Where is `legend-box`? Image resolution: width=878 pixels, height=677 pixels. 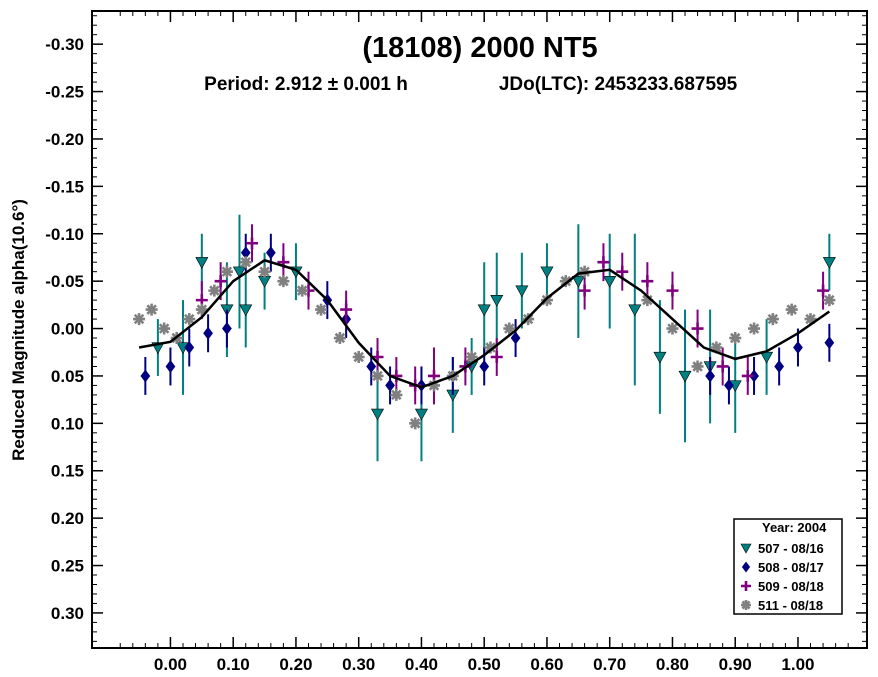
legend-box is located at coordinates (788, 566).